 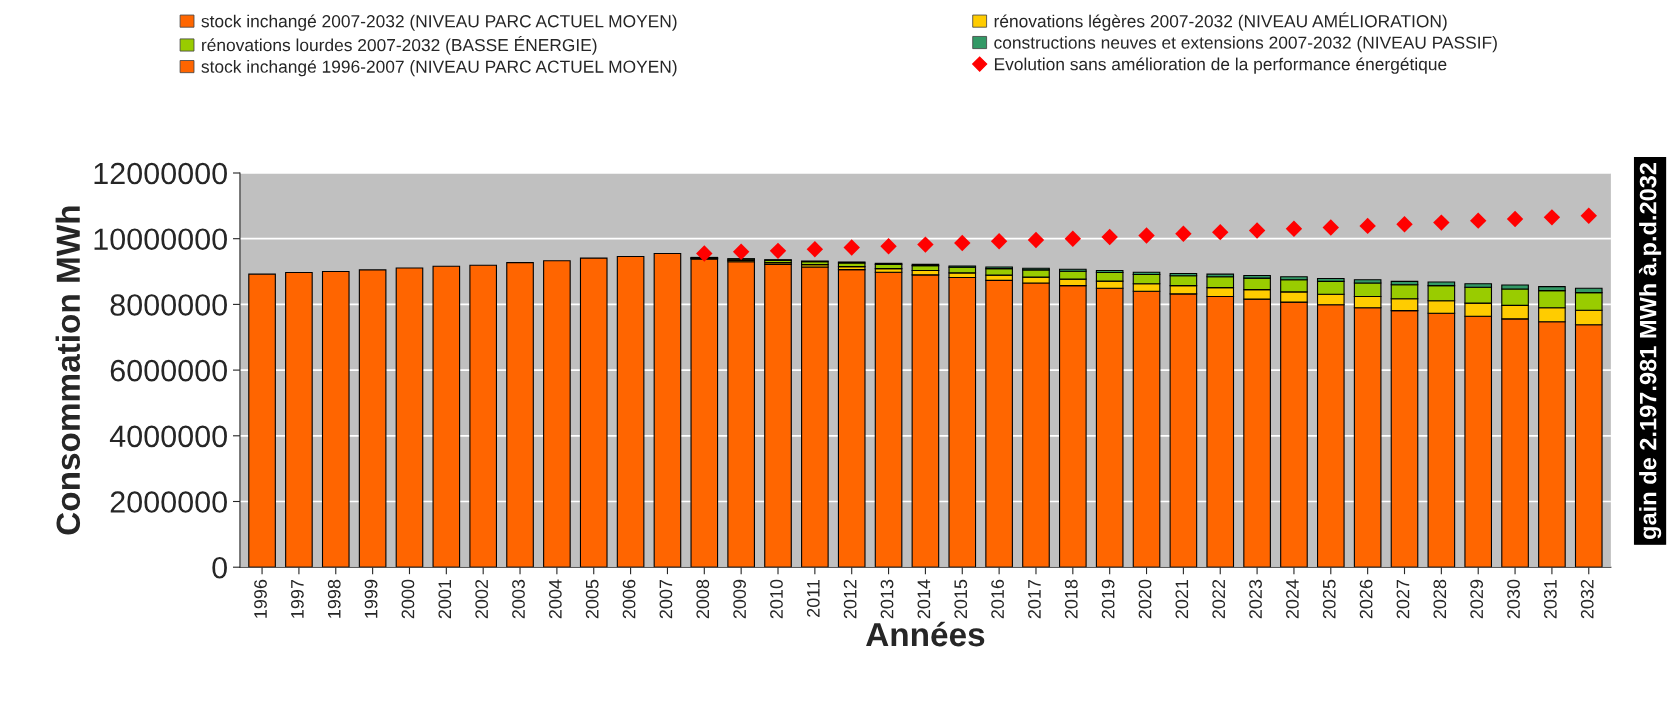 I want to click on x-tick-label: 2010, so click(x=776, y=599).